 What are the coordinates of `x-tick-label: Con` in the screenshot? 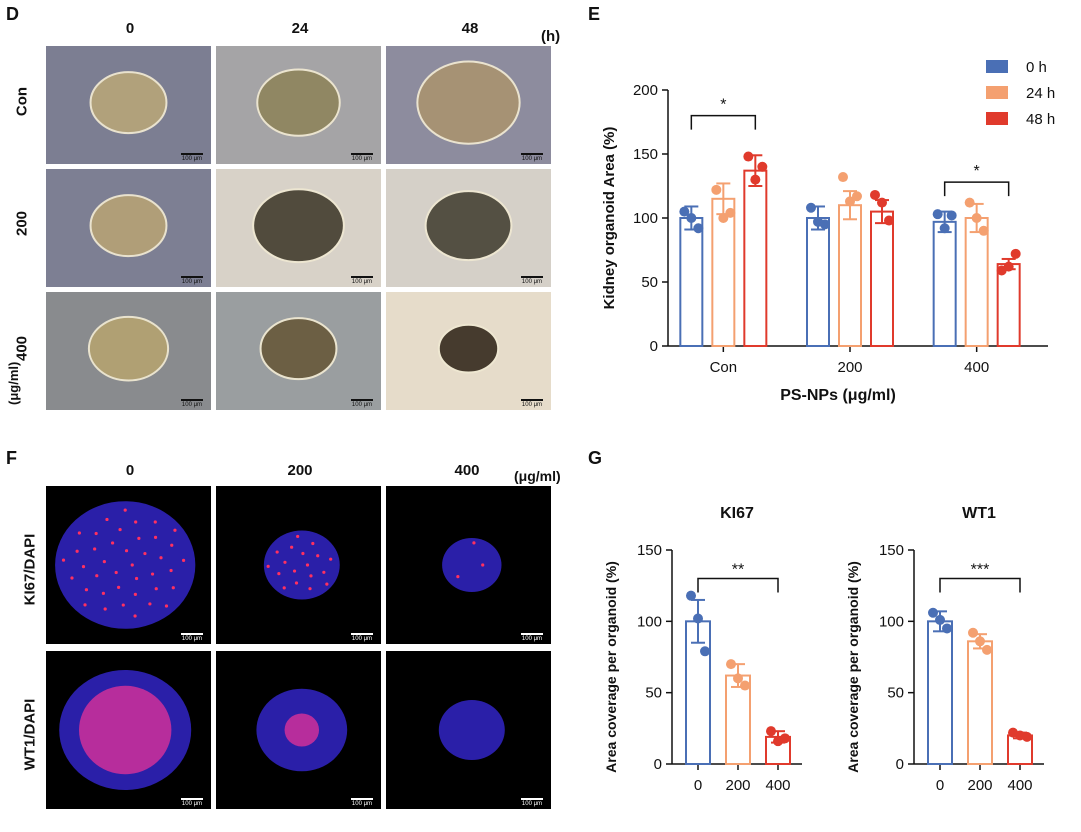 It's located at (724, 367).